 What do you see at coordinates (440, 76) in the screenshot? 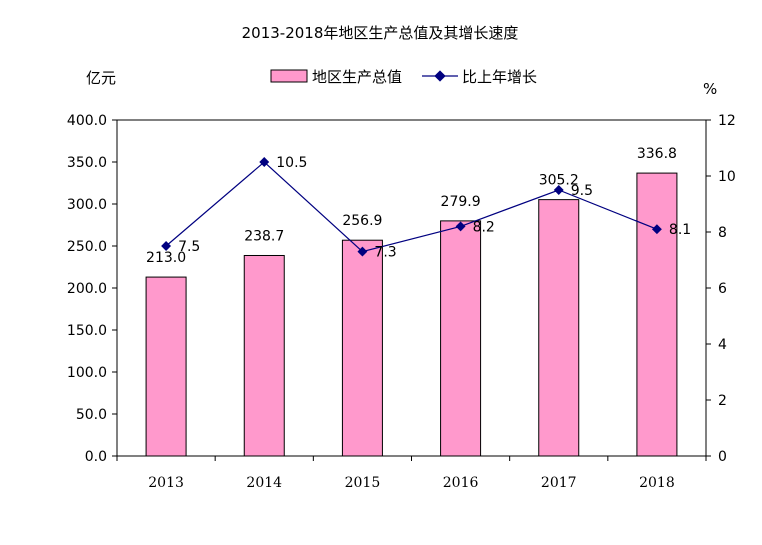
I see `legend-line-marker` at bounding box center [440, 76].